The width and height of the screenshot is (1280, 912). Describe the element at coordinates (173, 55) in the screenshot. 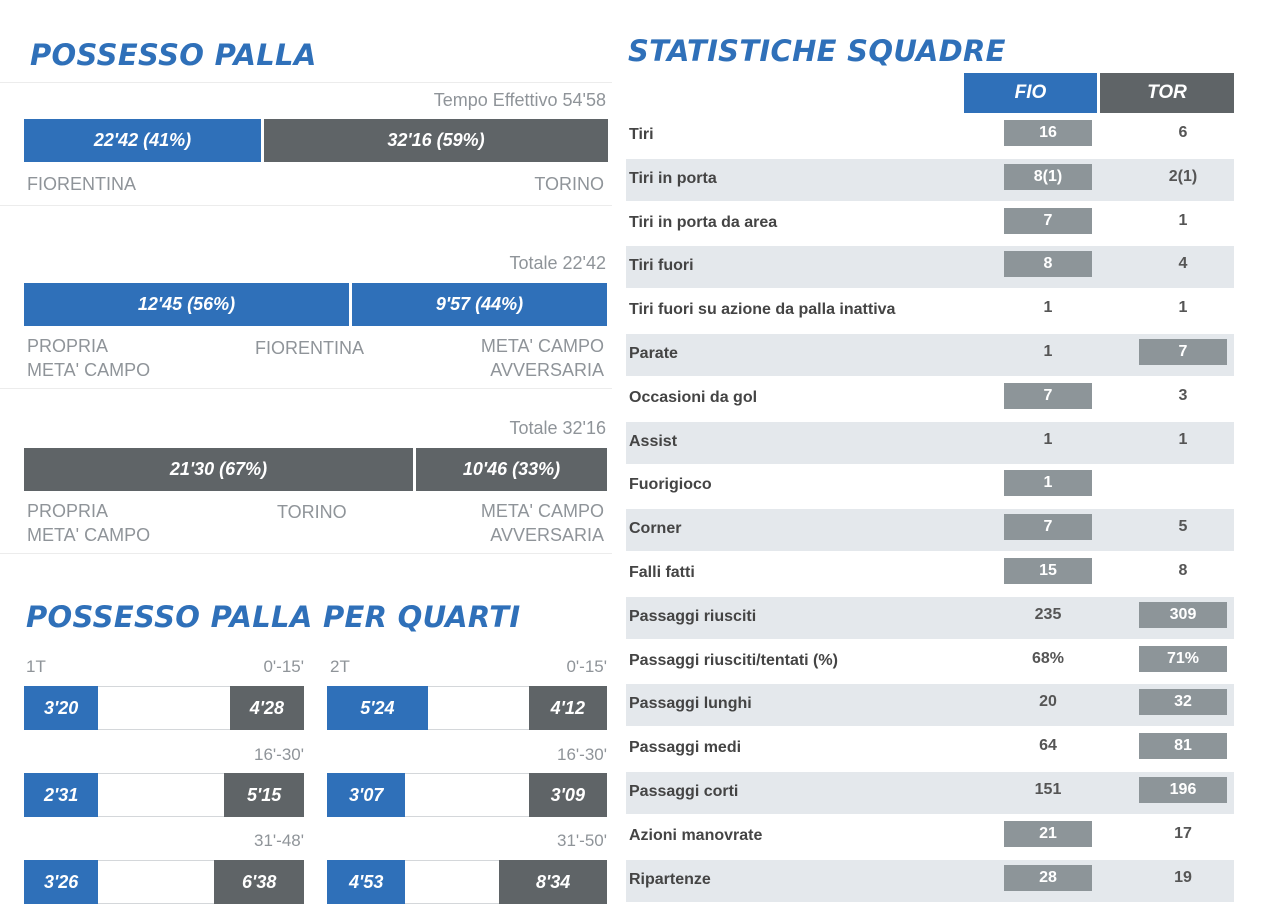

I see `possesso-title: POSSESSO PALLA` at that location.